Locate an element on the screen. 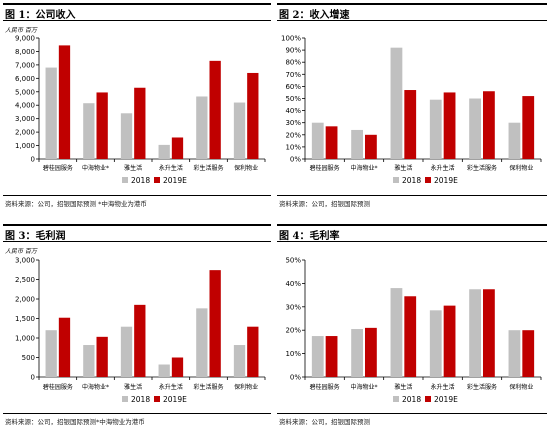  y-tick-label: 3,000 is located at coordinates (25, 119).